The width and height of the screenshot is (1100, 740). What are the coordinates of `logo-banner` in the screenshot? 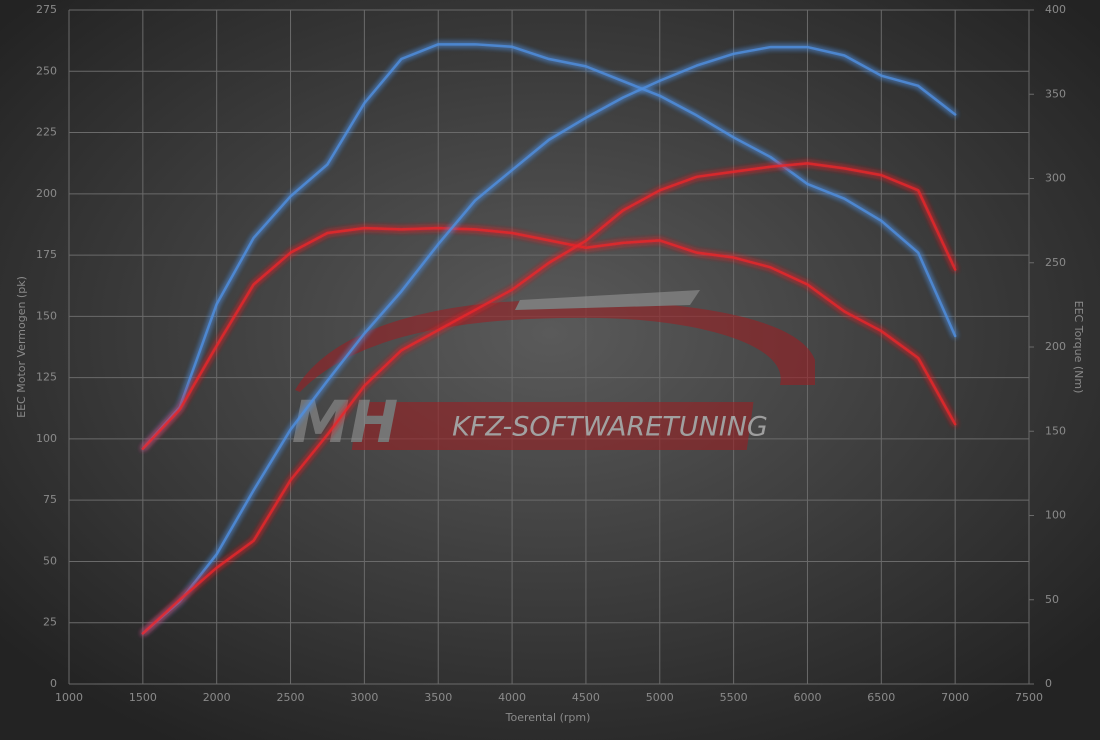 It's located at (552, 426).